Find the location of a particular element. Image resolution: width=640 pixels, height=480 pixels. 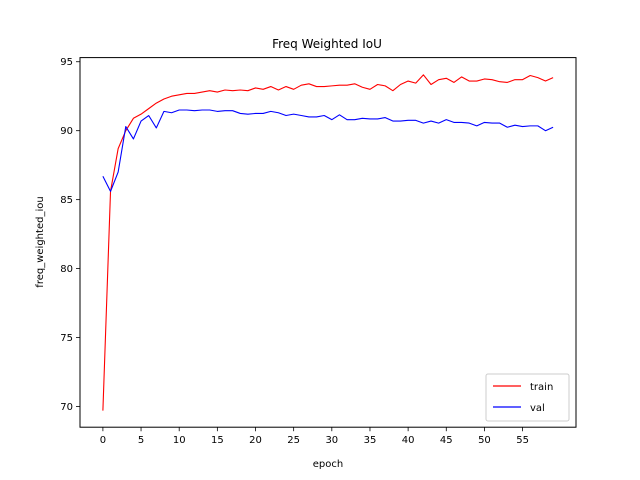

x-tick-label: 25 is located at coordinates (293, 440).